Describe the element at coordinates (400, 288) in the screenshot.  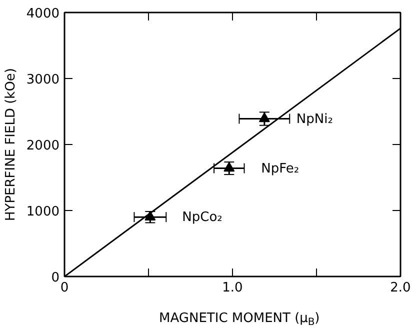
I see `x-tick-label: 2.0` at that location.